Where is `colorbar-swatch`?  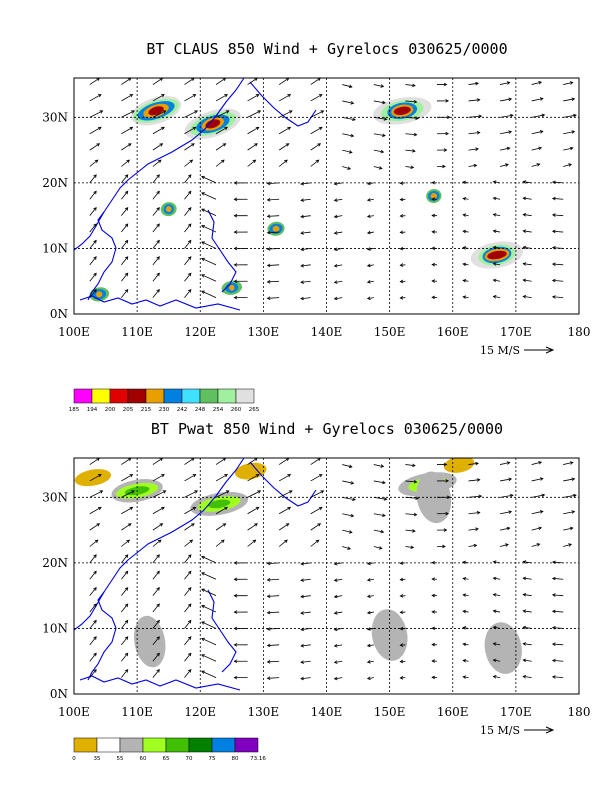 colorbar-swatch is located at coordinates (173, 396).